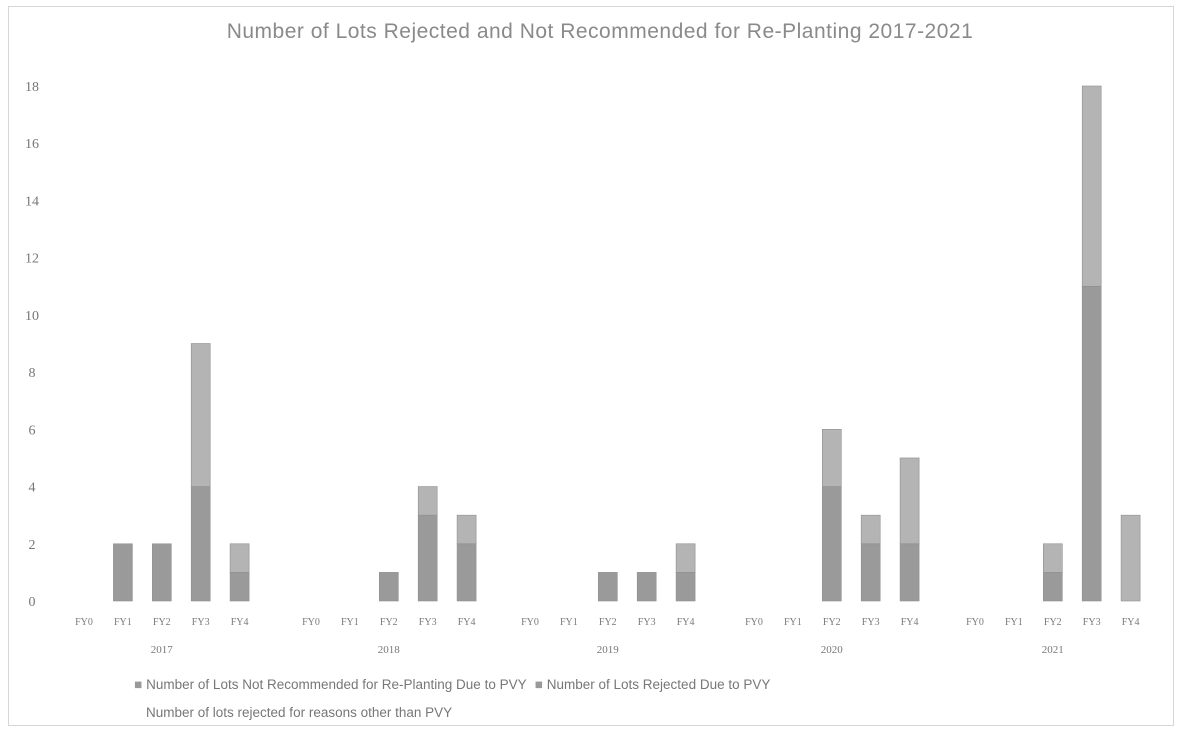 This screenshot has height=732, width=1179. Describe the element at coordinates (32, 144) in the screenshot. I see `y-tick-label: 16` at that location.